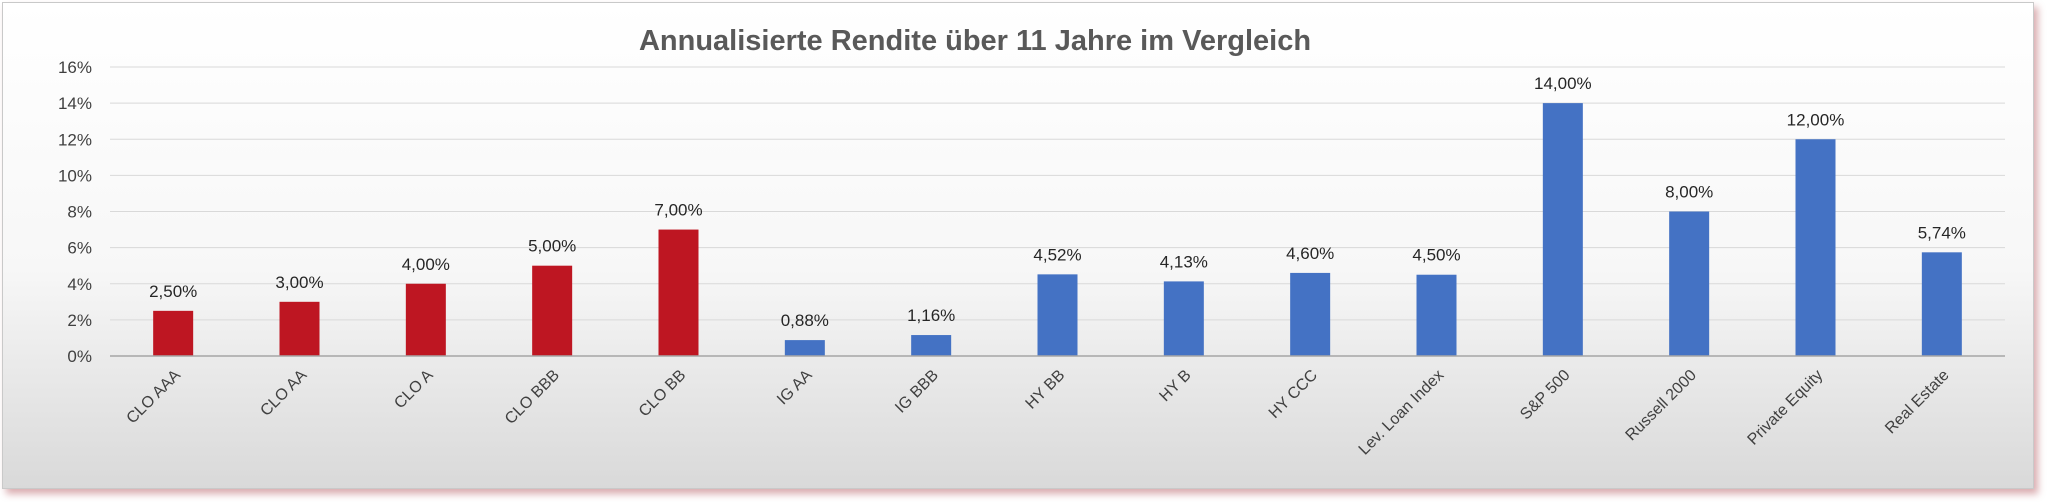 The height and width of the screenshot is (502, 2048). What do you see at coordinates (426, 264) in the screenshot?
I see `data-label: 4,00%` at bounding box center [426, 264].